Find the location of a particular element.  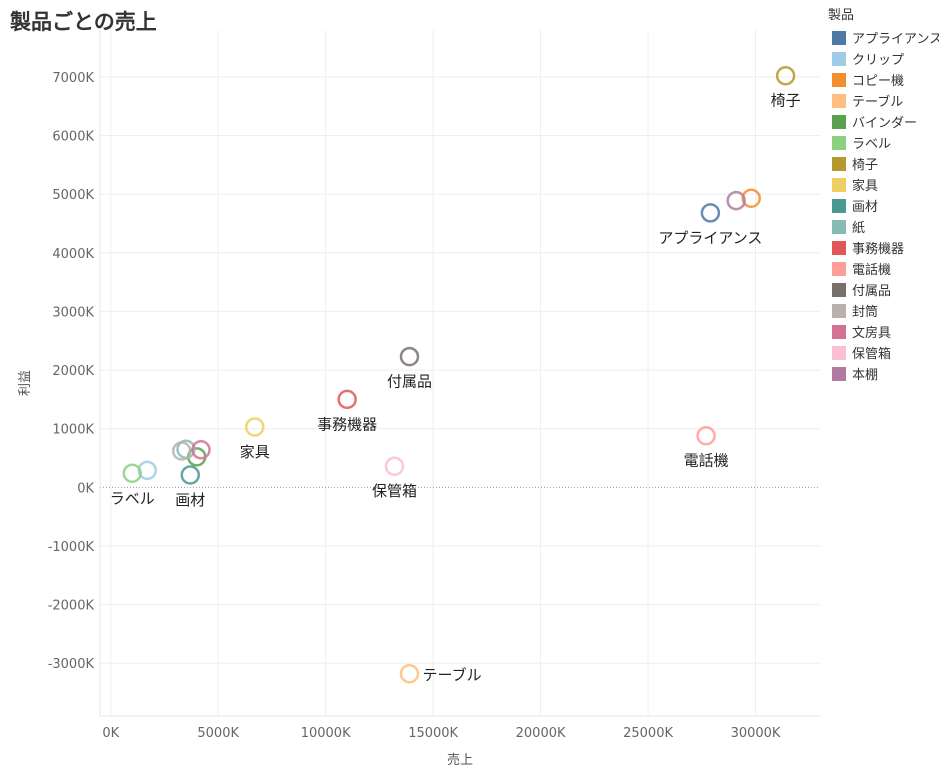

legend-label: 画材 is located at coordinates (865, 207).